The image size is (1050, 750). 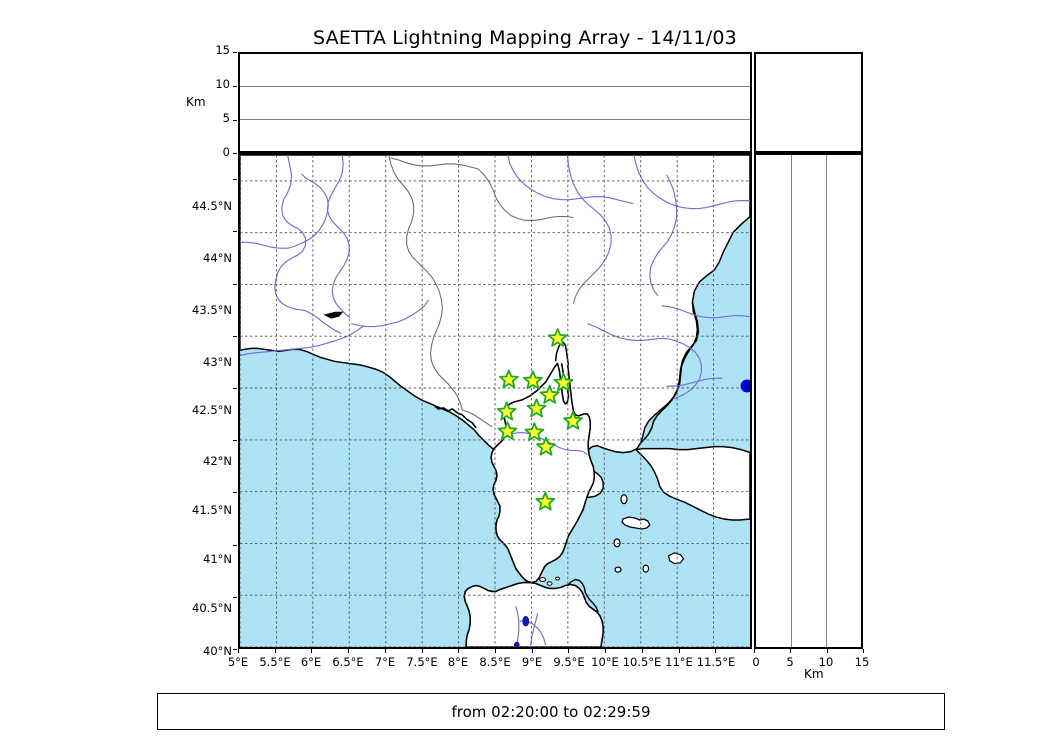 What do you see at coordinates (212, 310) in the screenshot?
I see `ytick-43-5N: 43.5°N` at bounding box center [212, 310].